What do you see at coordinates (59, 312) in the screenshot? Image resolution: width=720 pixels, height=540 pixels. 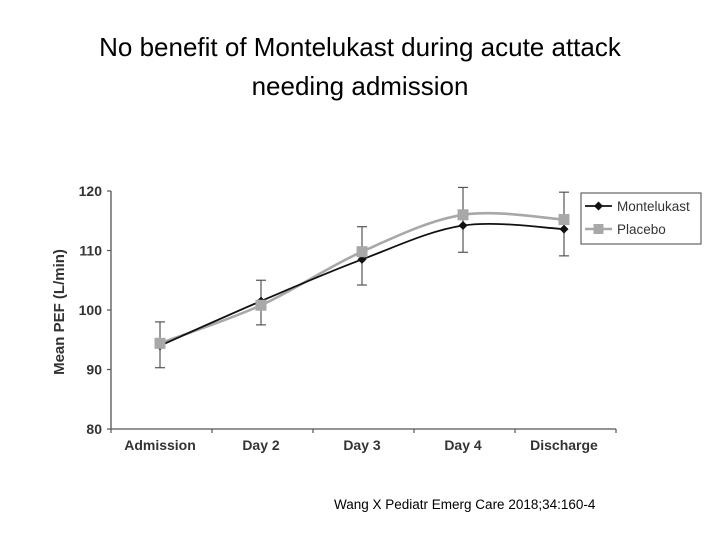 I see `y-axis-title: Mean PEF (L/min)` at bounding box center [59, 312].